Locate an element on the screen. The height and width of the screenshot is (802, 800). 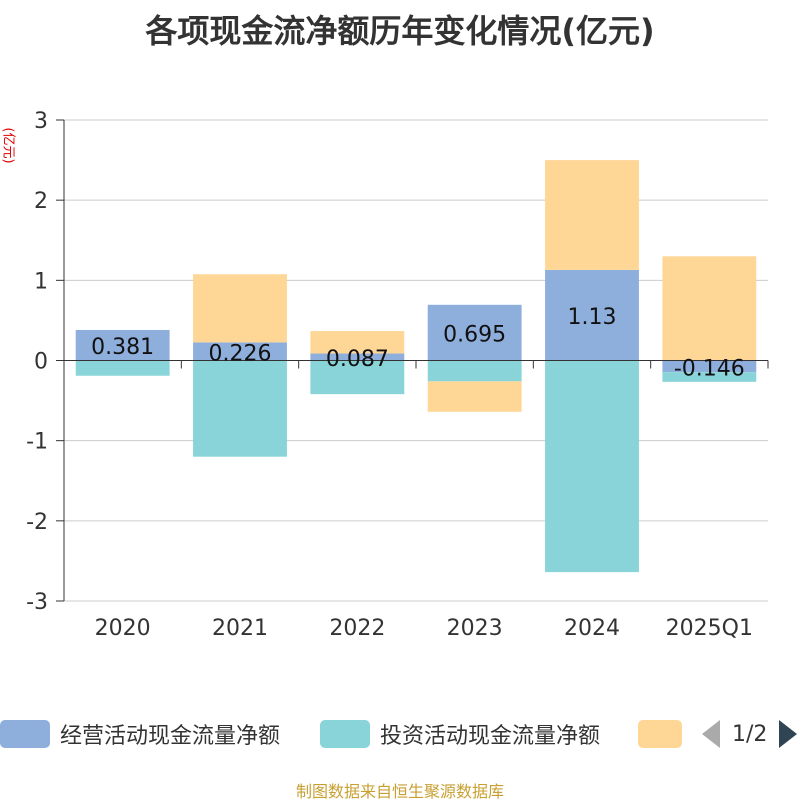
legend-pager: 1/2 is located at coordinates (750, 734).